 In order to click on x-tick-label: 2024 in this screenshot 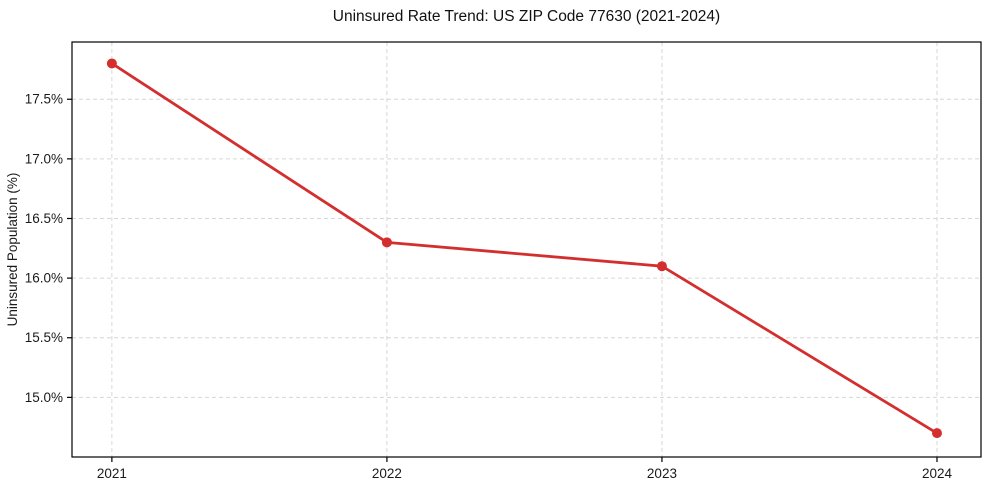, I will do `click(937, 473)`.